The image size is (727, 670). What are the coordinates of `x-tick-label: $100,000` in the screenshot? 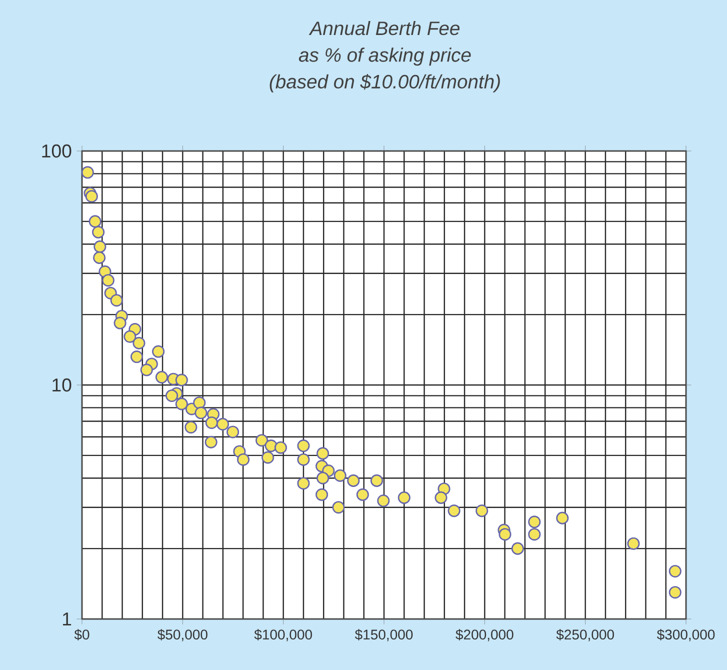 It's located at (283, 635).